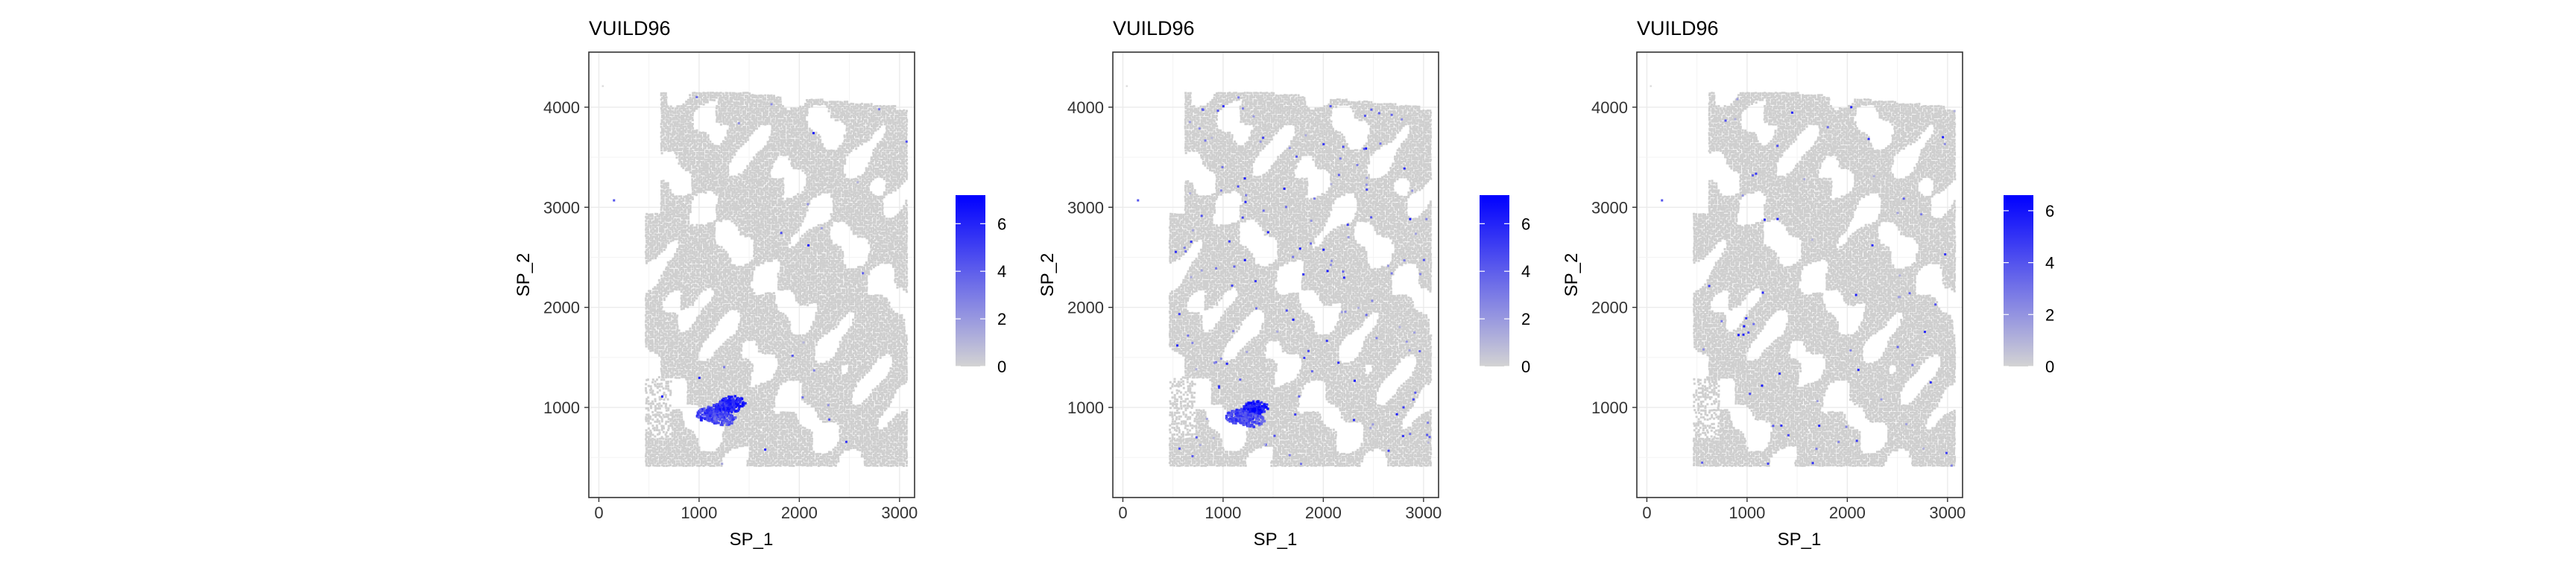 The height and width of the screenshot is (572, 2576). Describe the element at coordinates (1800, 540) in the screenshot. I see `x-axis-label: SP_1` at that location.